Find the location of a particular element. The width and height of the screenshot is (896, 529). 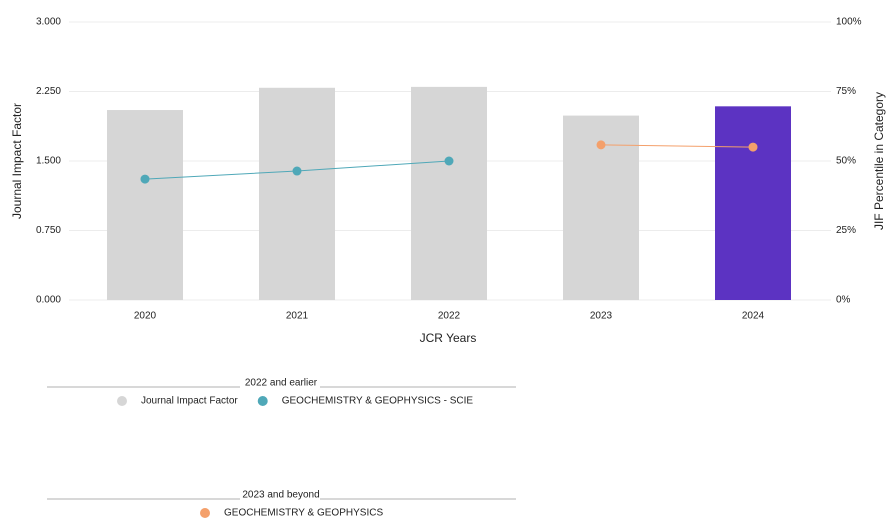

y2-axis-label: JIF Percentile in Category is located at coordinates (879, 161).